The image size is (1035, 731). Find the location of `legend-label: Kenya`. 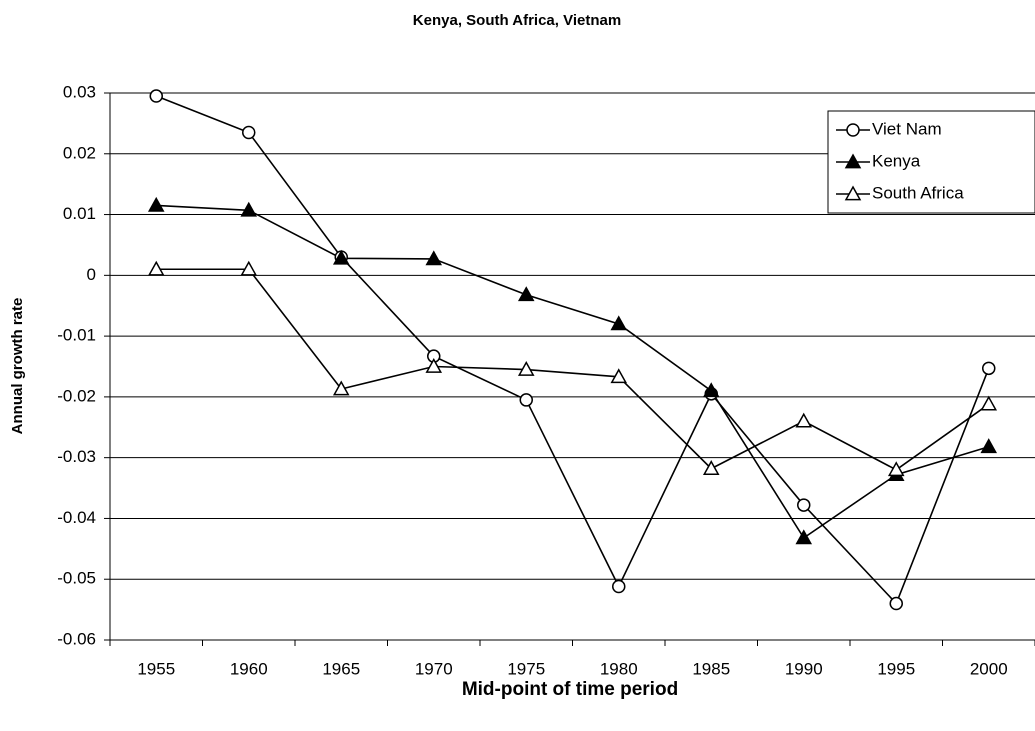

legend-label: Kenya is located at coordinates (896, 160).